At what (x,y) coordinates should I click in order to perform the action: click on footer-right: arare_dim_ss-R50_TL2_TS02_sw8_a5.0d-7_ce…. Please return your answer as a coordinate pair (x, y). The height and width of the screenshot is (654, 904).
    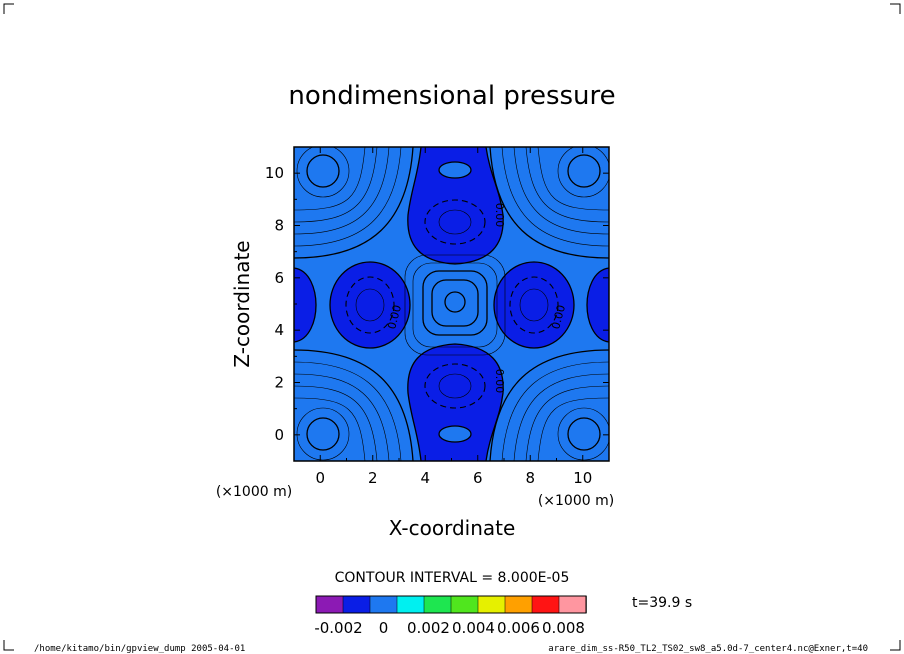
    Looking at the image, I should click on (708, 649).